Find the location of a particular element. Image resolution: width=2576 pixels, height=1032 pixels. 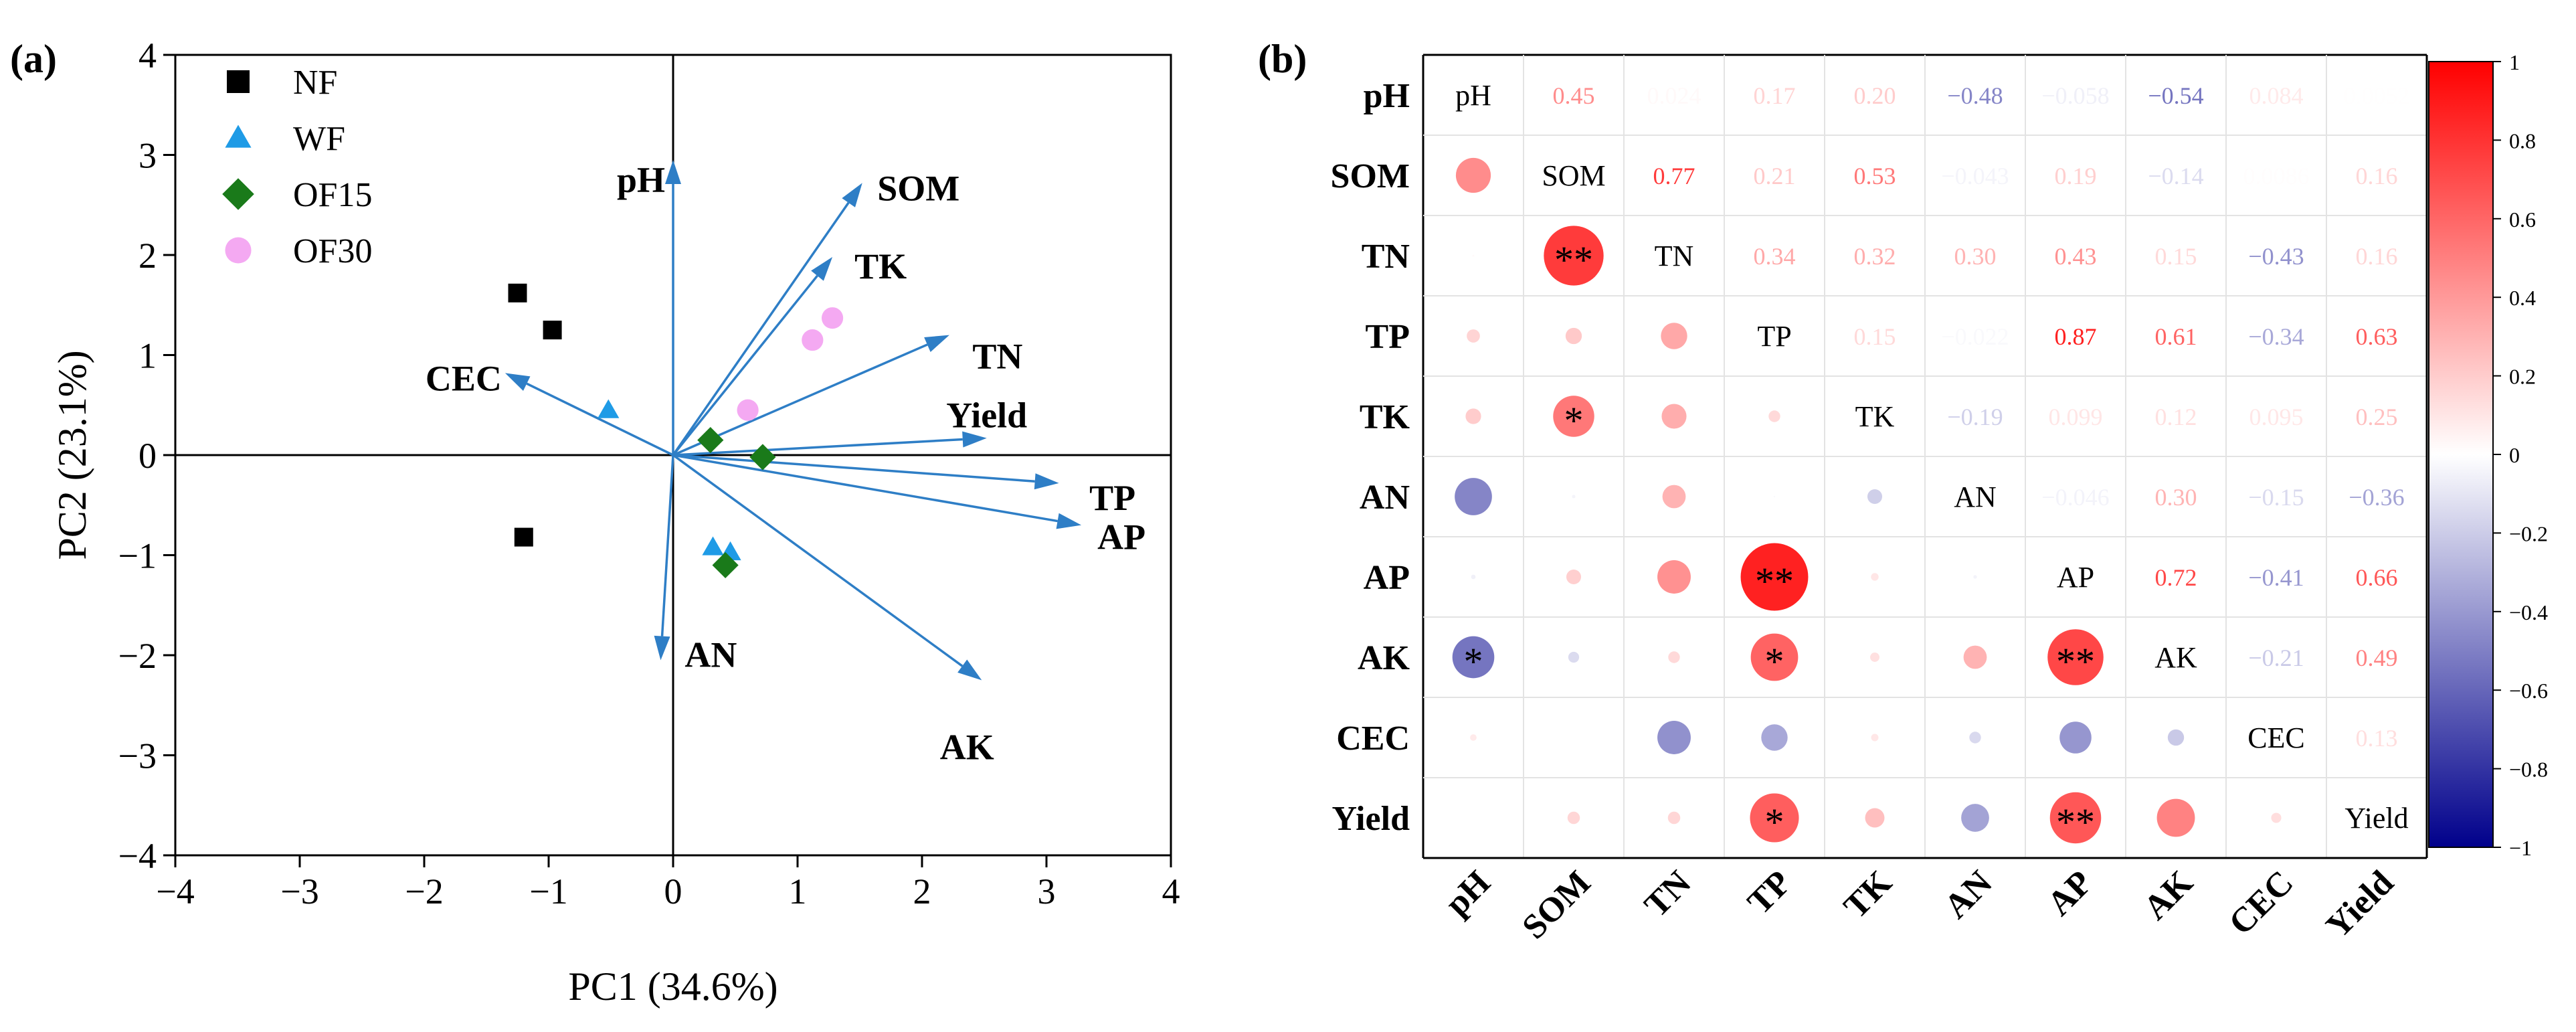

row-label-tp: TP is located at coordinates (1388, 337).